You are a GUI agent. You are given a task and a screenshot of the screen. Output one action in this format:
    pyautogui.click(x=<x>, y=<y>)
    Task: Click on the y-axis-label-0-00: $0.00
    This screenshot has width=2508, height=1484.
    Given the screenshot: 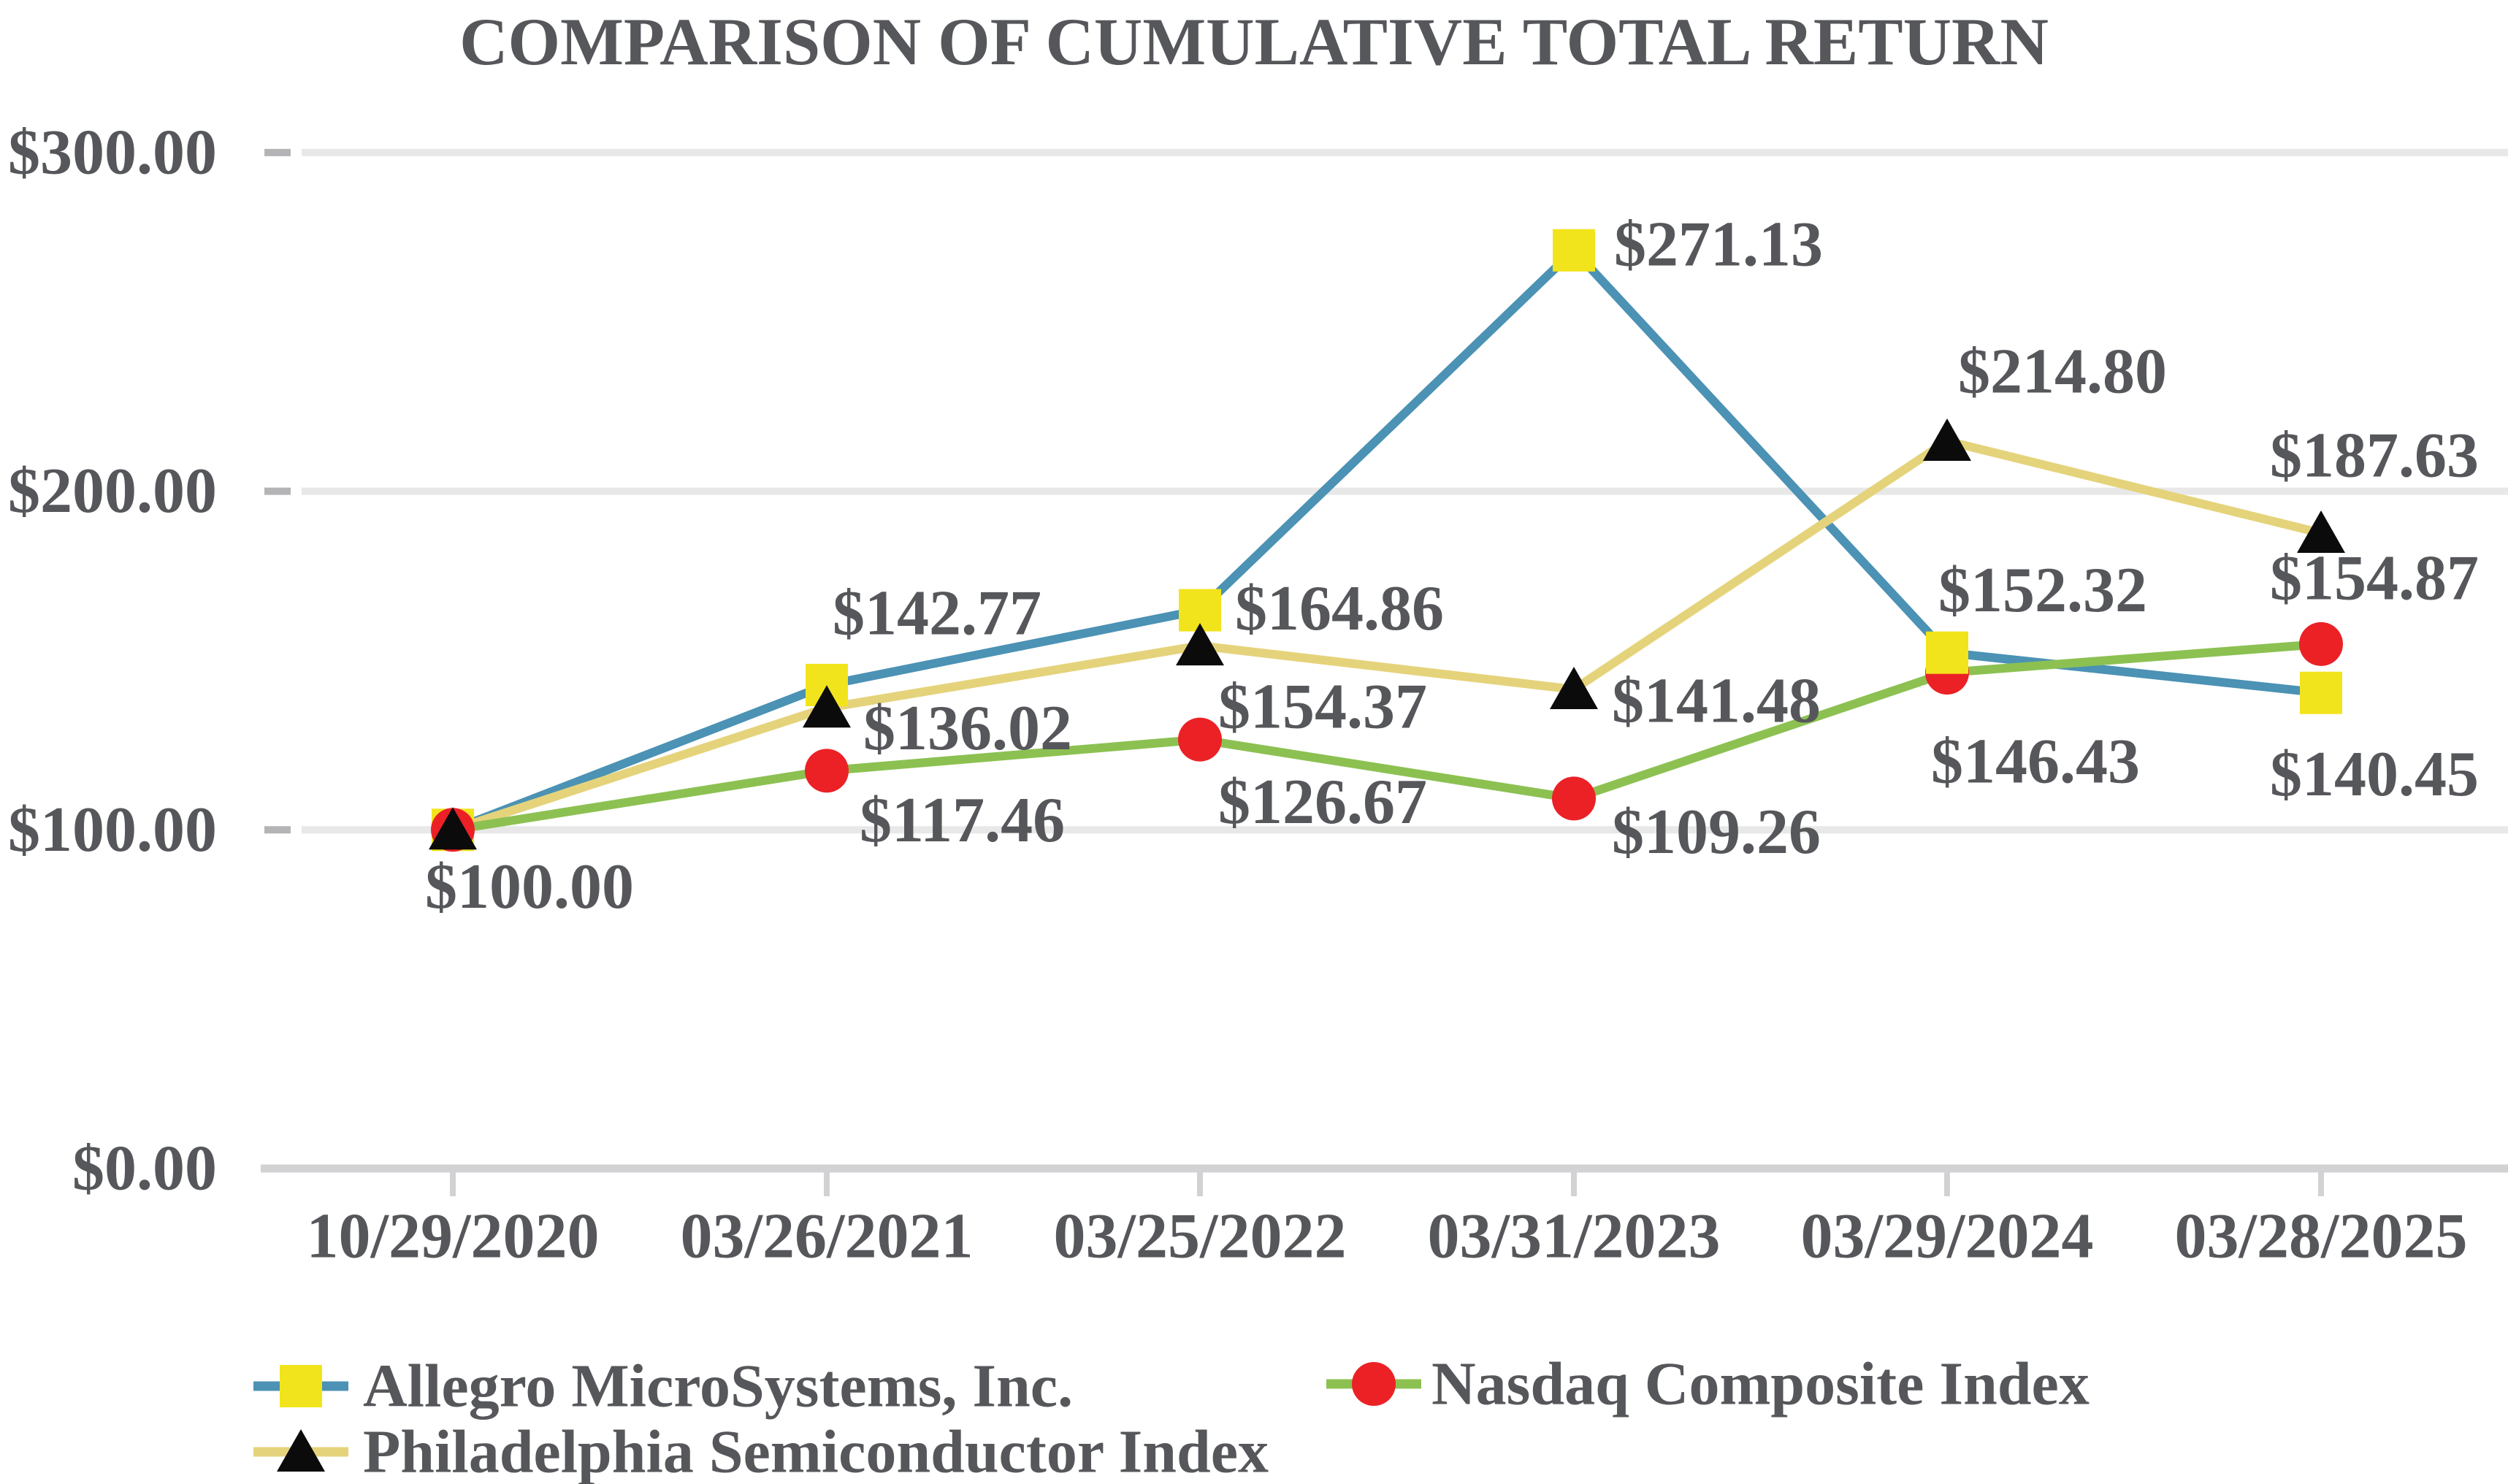 What is the action you would take?
    pyautogui.click(x=144, y=1169)
    